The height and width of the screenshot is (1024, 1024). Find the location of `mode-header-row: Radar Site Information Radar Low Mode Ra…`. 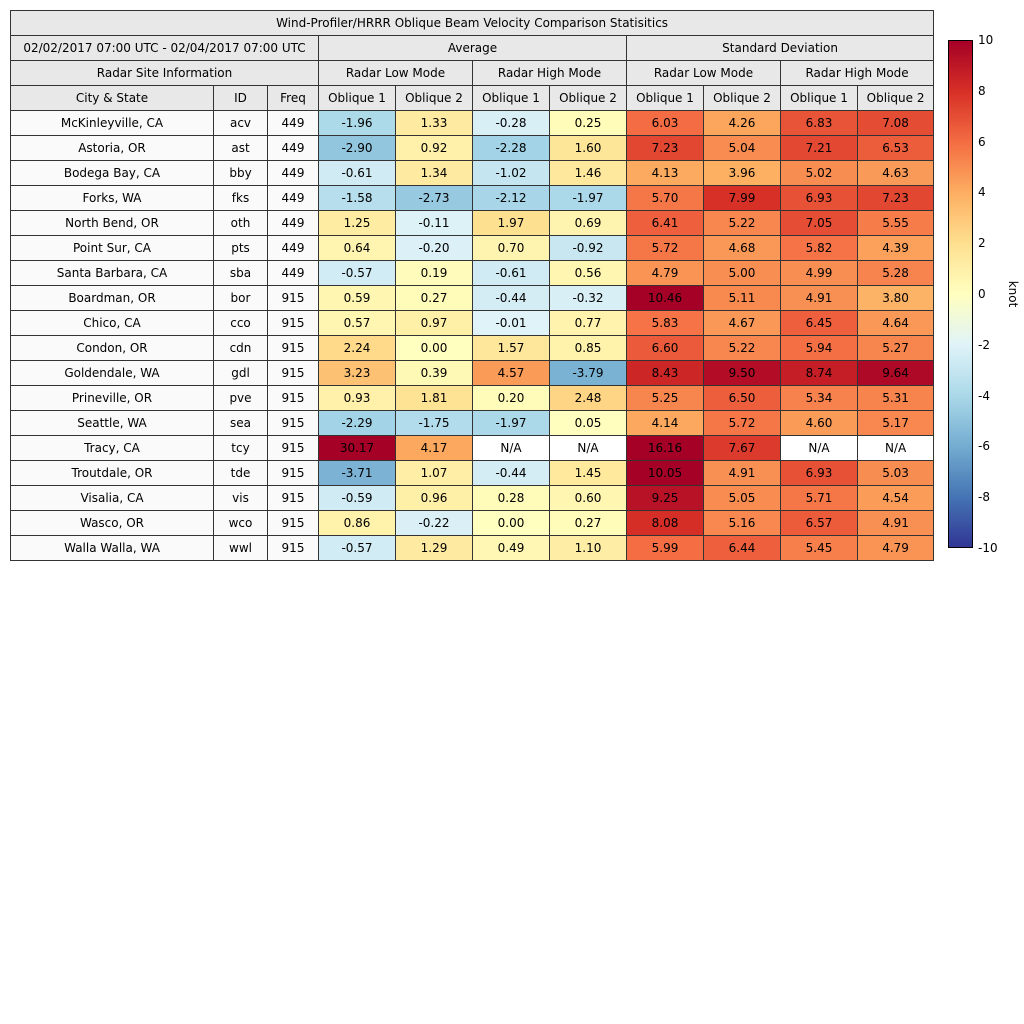

mode-header-row: Radar Site Information Radar Low Mode Ra… is located at coordinates (472, 73).